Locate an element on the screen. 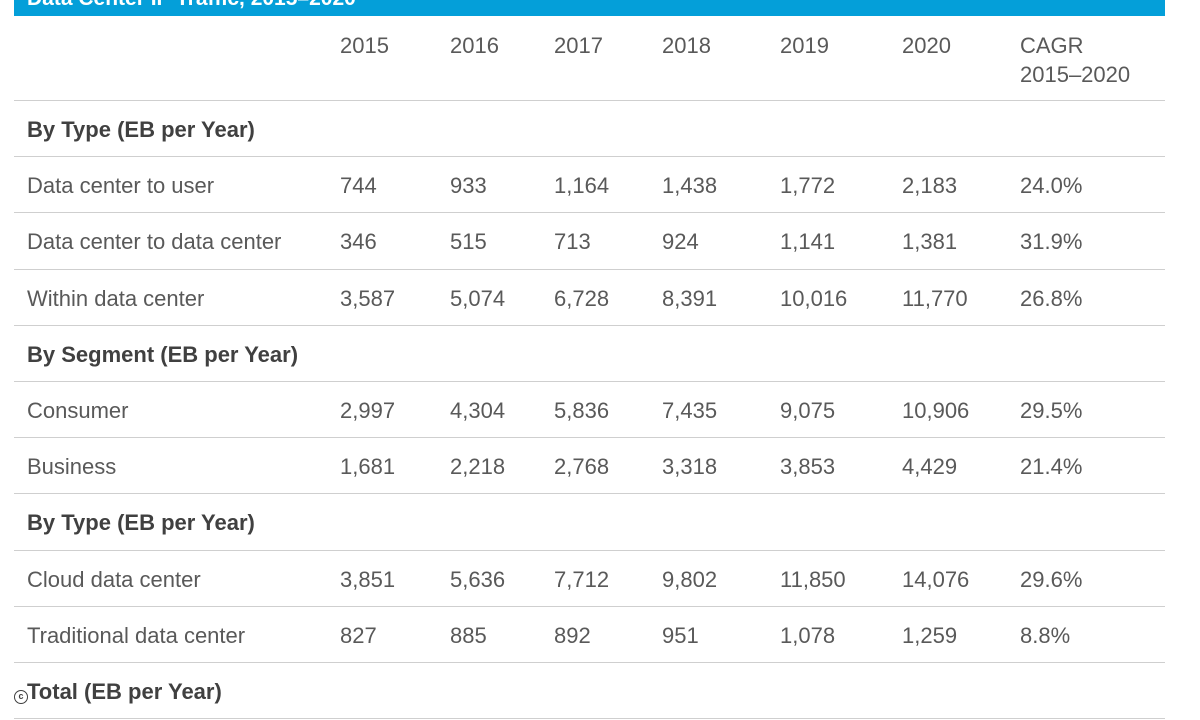 The height and width of the screenshot is (720, 1200). row-label: Within data center is located at coordinates (116, 298).